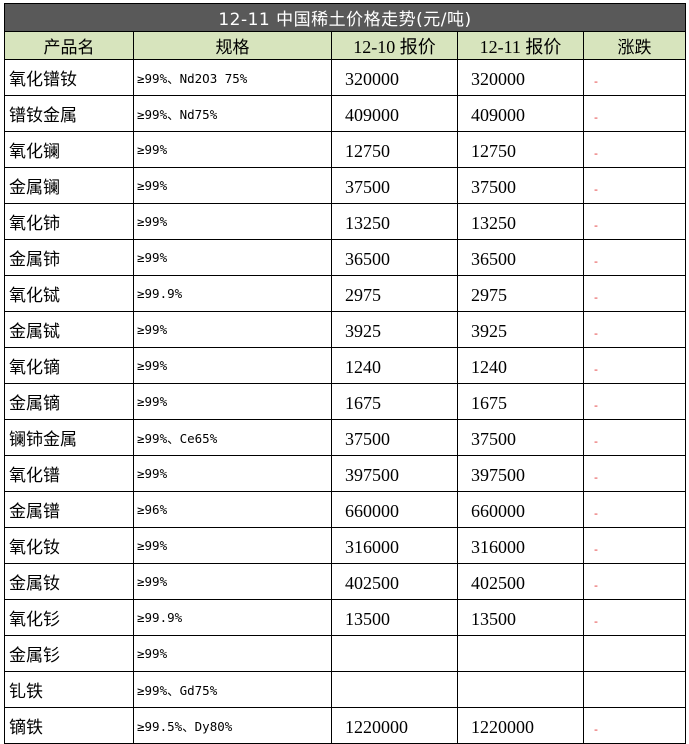  Describe the element at coordinates (69, 689) in the screenshot. I see `product-name-cell: 钆铁` at that location.